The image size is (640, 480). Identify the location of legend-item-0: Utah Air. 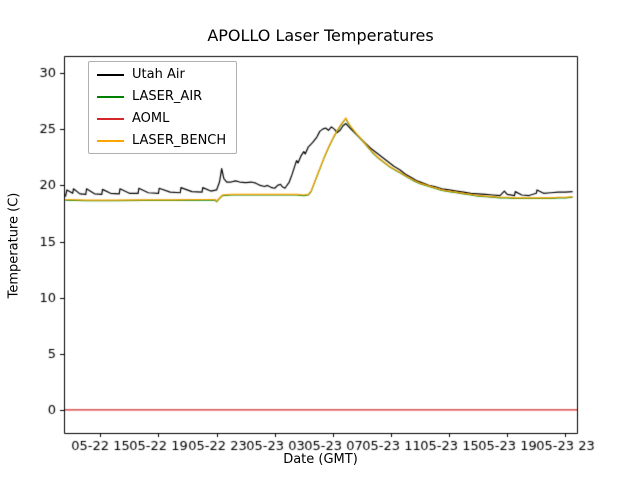
(161, 74).